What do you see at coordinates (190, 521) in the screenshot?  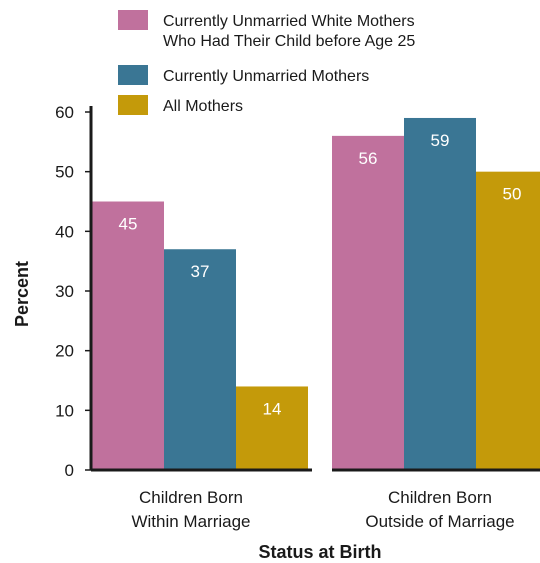 I see `category-label-line: Within Marriage` at bounding box center [190, 521].